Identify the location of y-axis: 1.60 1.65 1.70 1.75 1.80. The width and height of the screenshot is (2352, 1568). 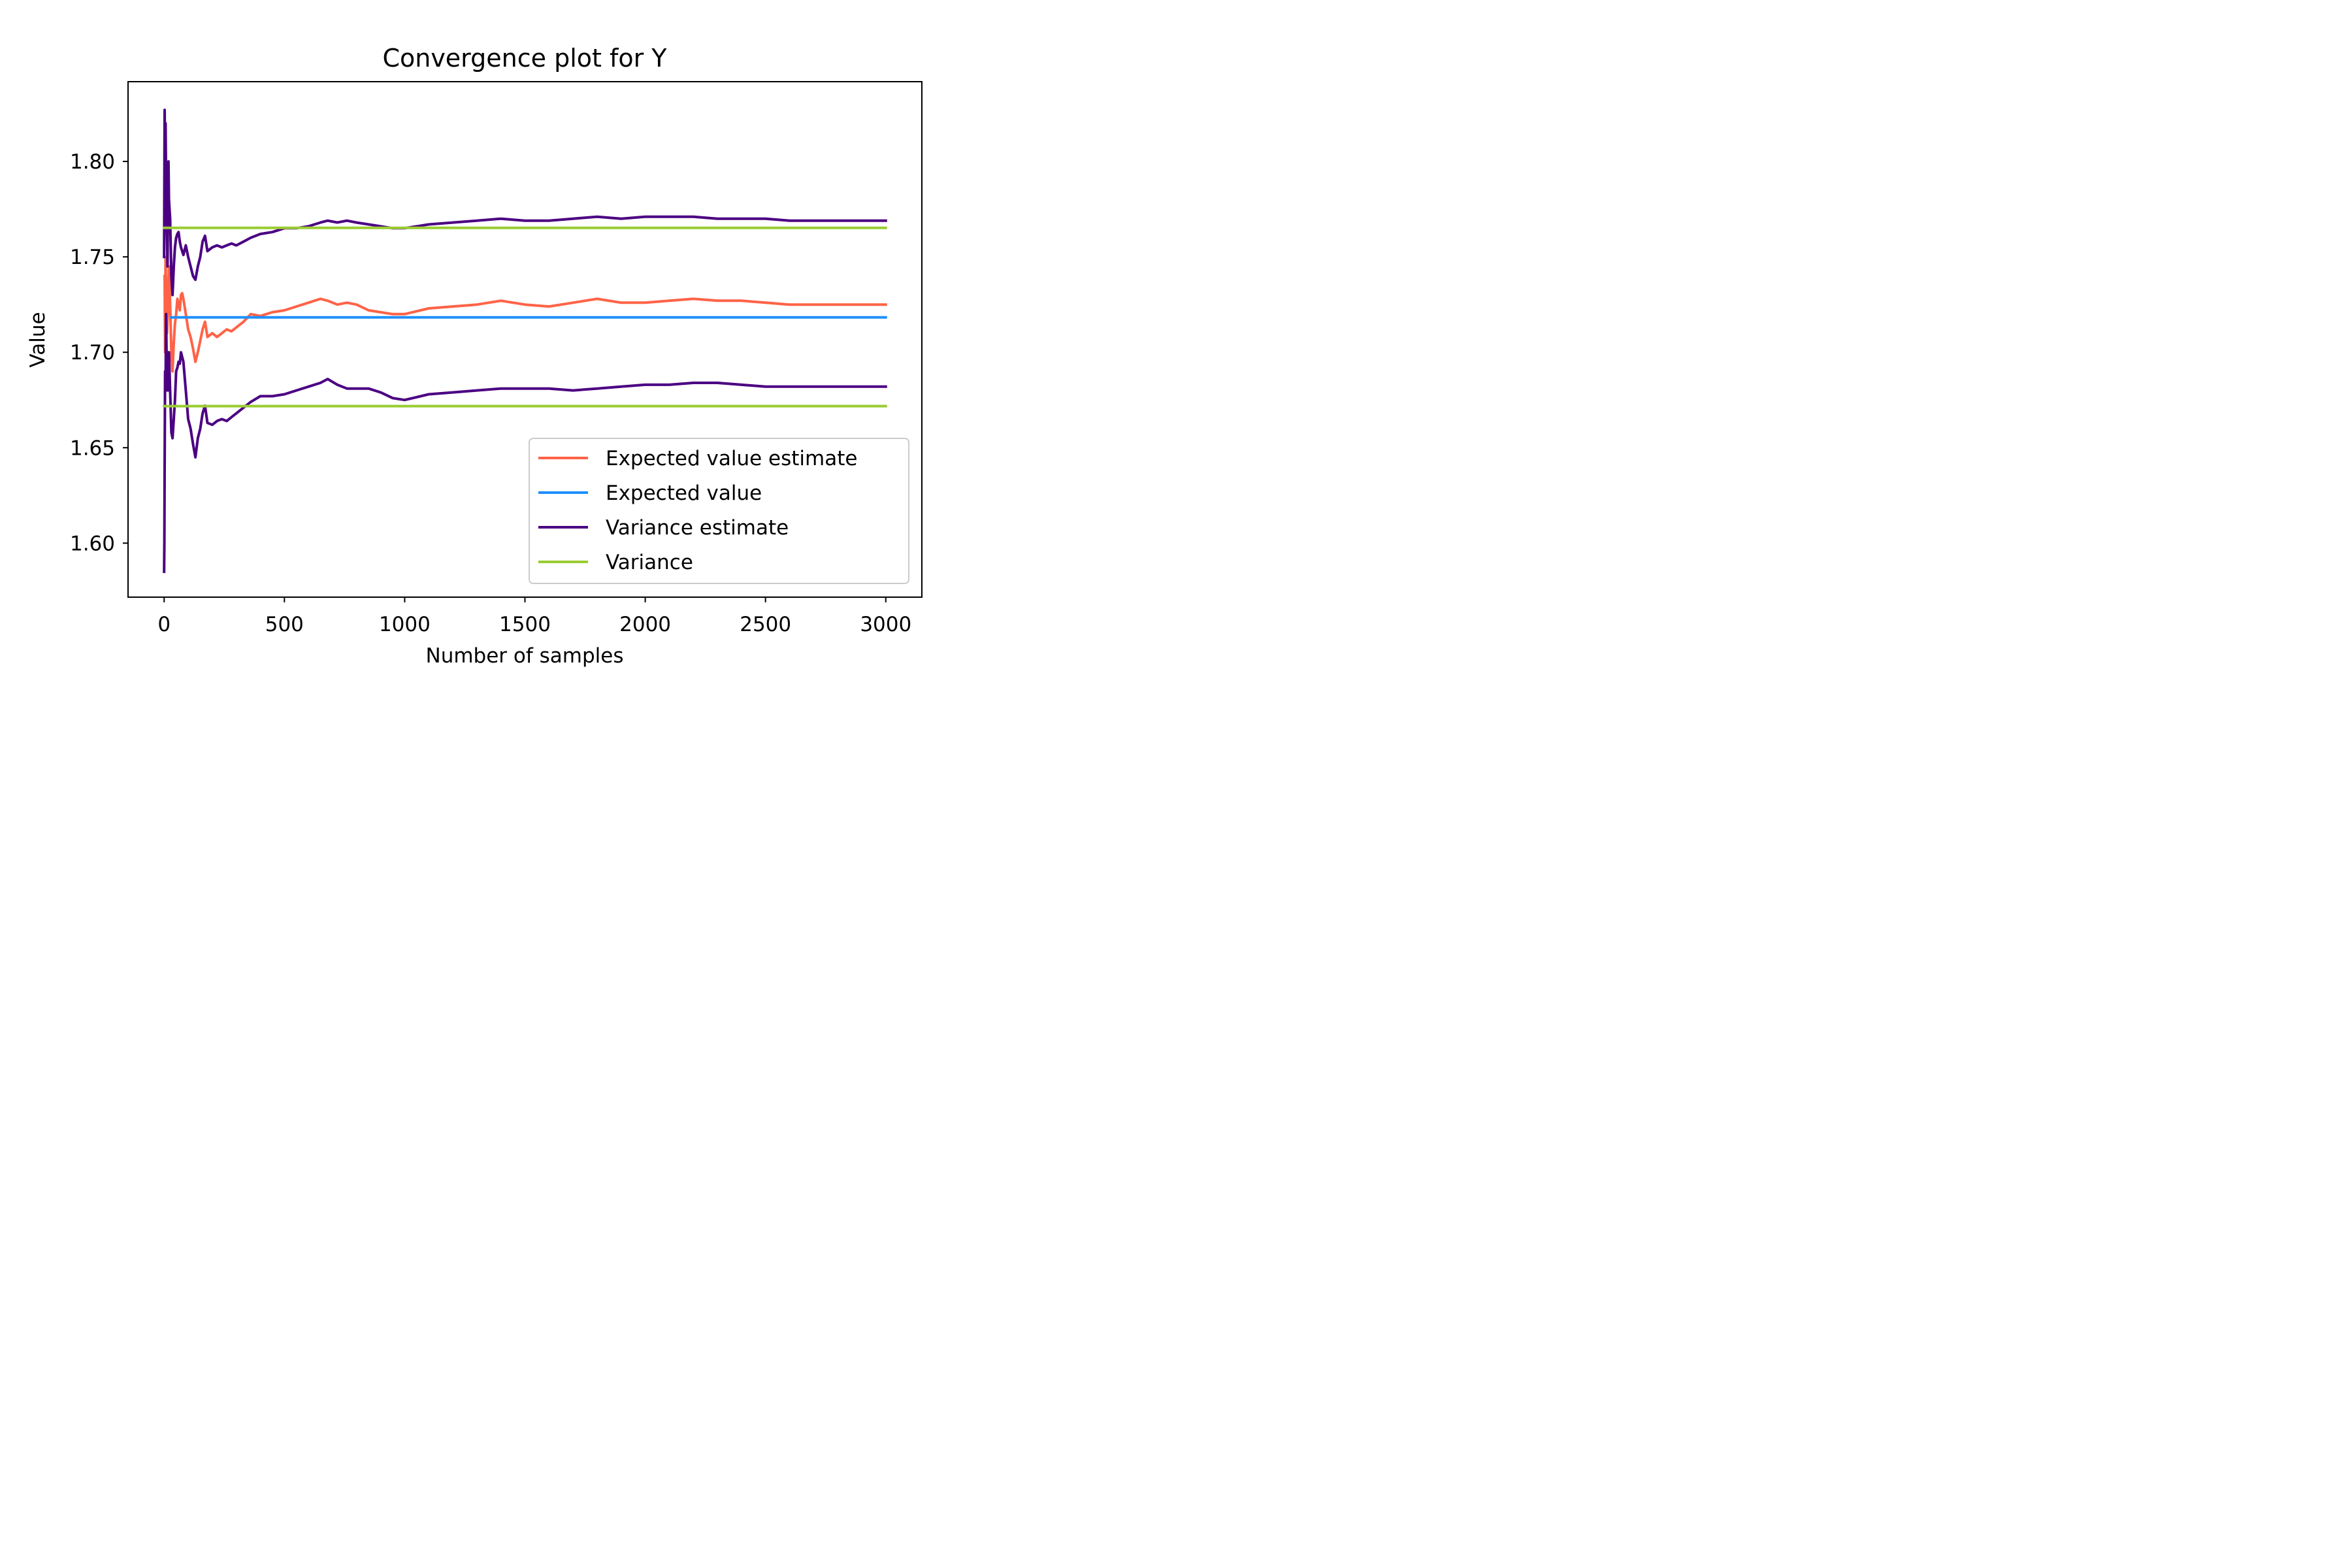
(99, 352).